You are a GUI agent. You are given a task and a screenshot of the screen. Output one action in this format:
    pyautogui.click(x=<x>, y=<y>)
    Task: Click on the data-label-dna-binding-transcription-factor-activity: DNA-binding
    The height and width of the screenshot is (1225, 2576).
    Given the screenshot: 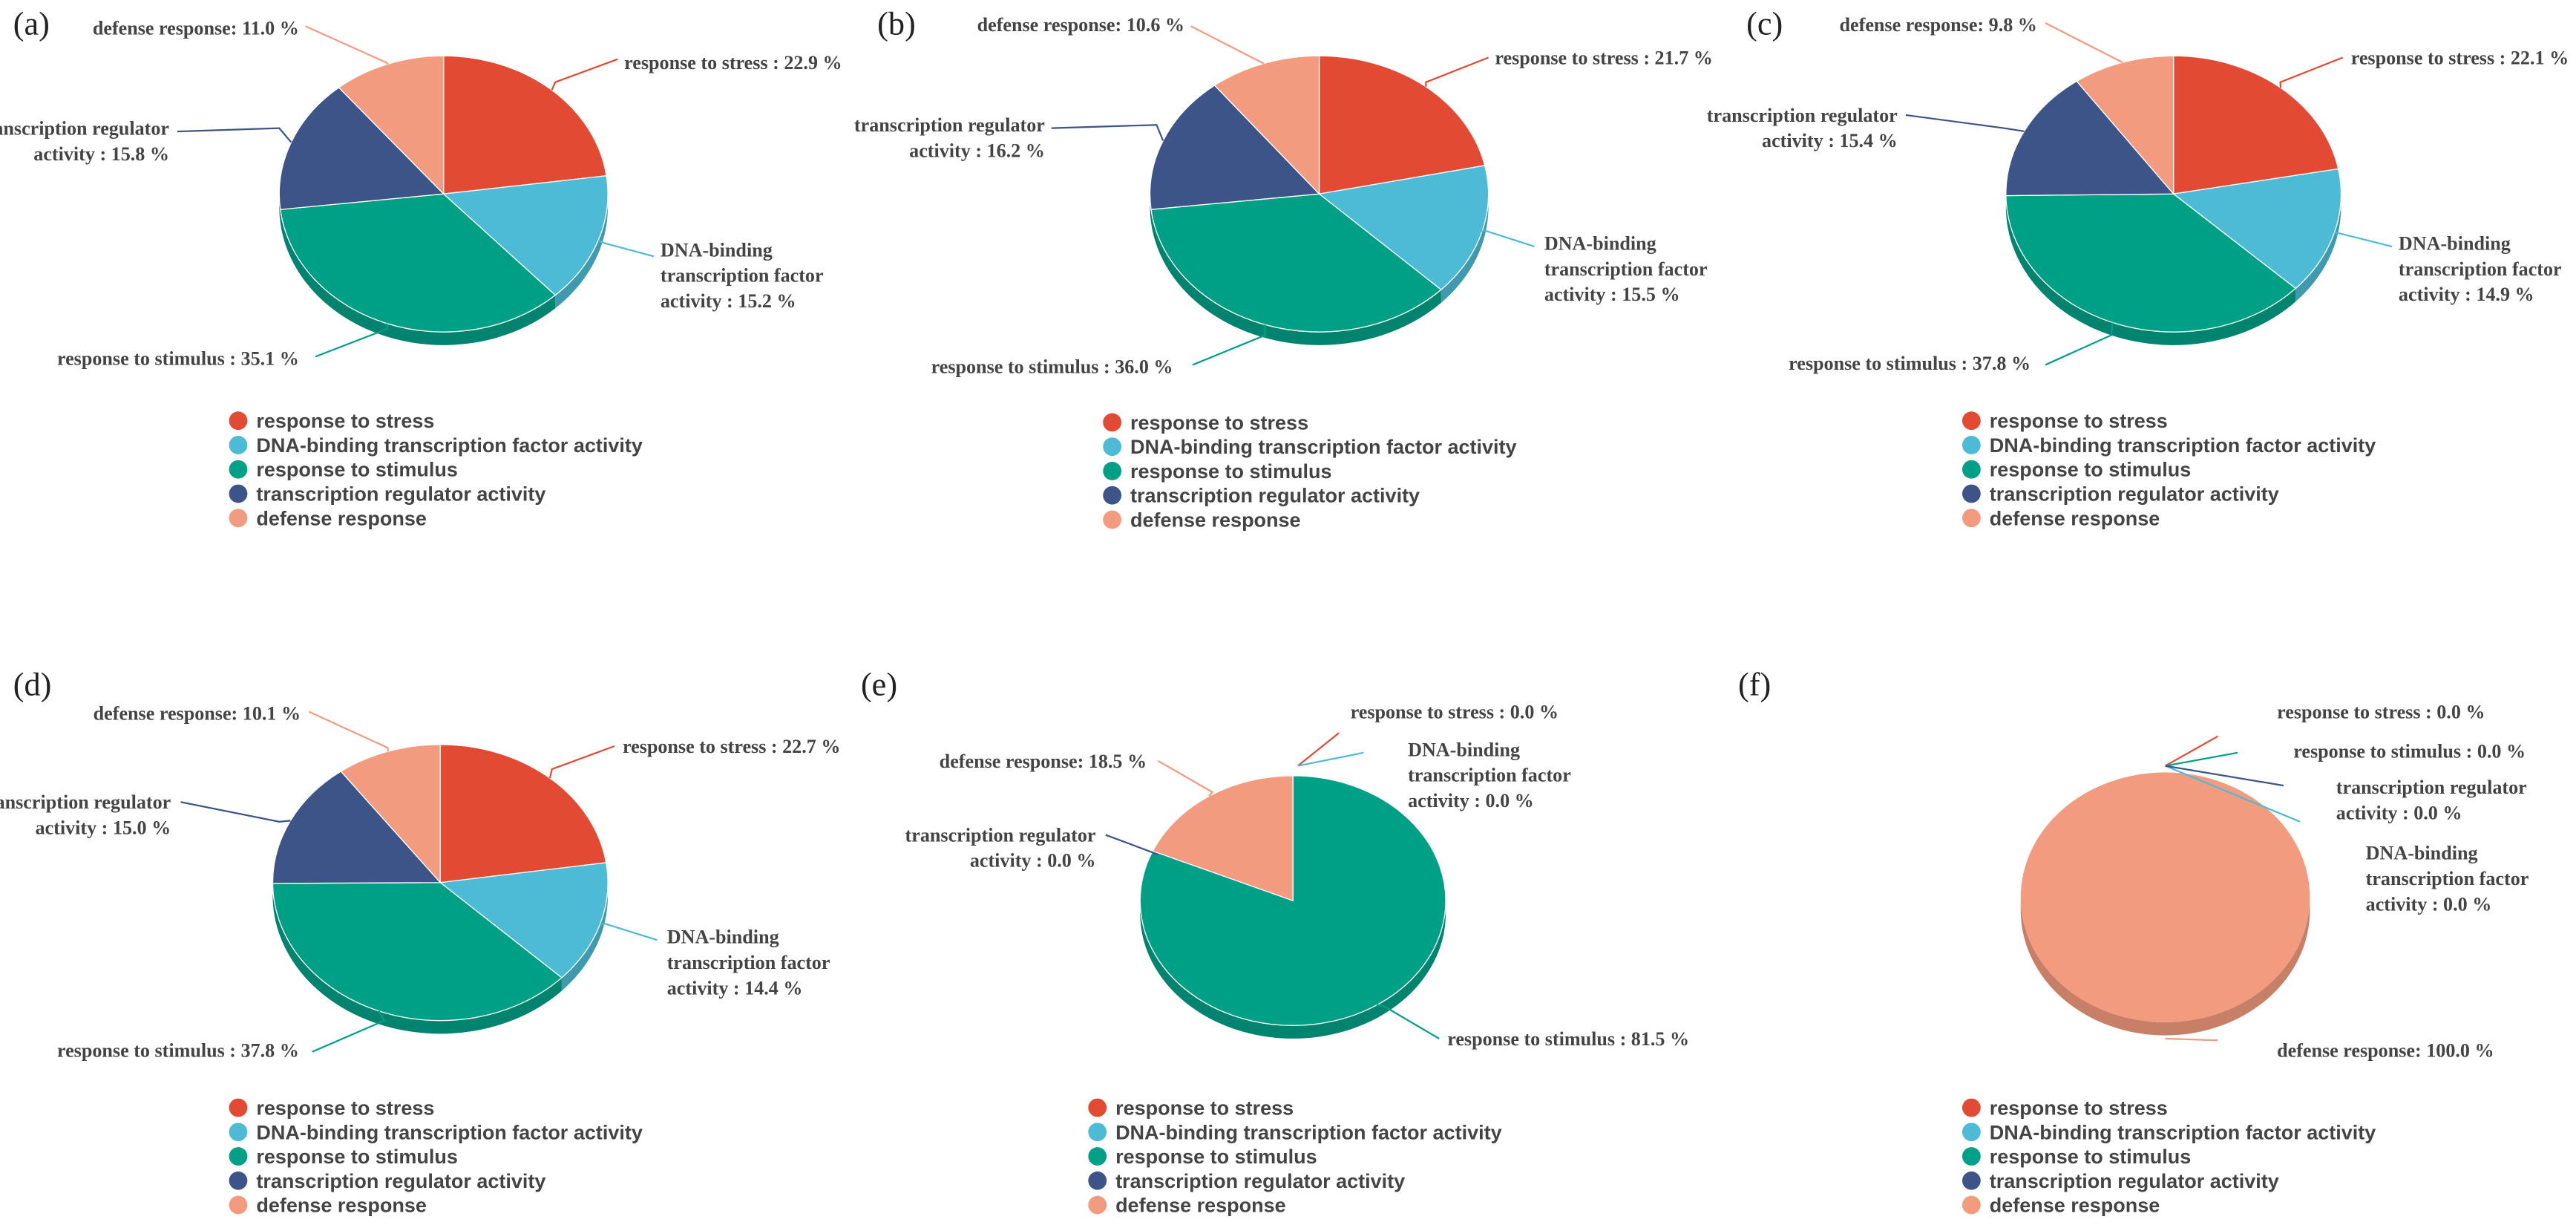 What is the action you would take?
    pyautogui.click(x=1600, y=243)
    